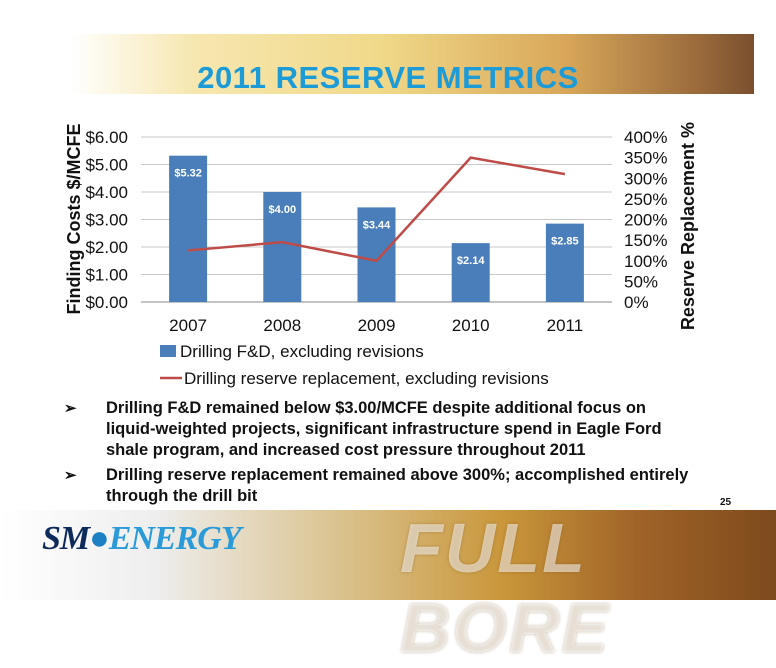 This screenshot has width=776, height=668. Describe the element at coordinates (645, 199) in the screenshot. I see `y2-tick-label: 250%` at that location.